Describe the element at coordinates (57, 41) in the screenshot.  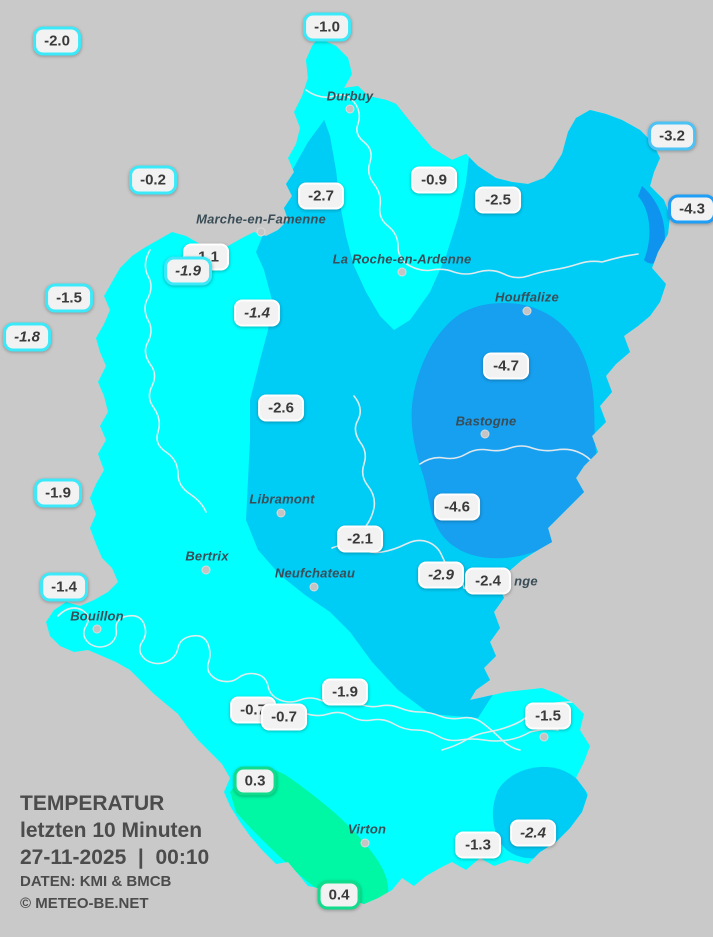
I see `temperature-label: -2.0` at that location.